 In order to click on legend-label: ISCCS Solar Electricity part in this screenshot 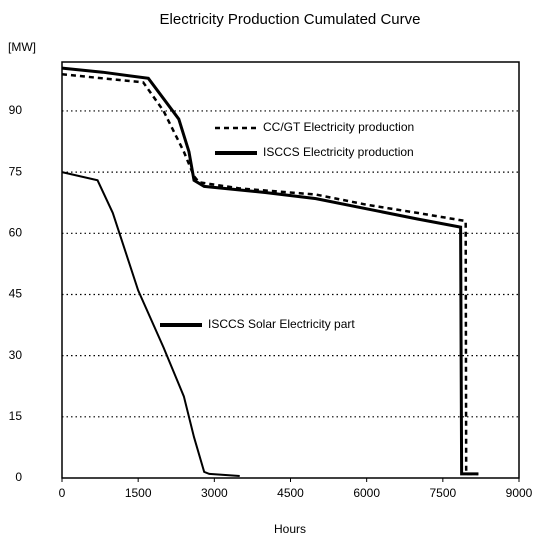, I will do `click(281, 324)`.